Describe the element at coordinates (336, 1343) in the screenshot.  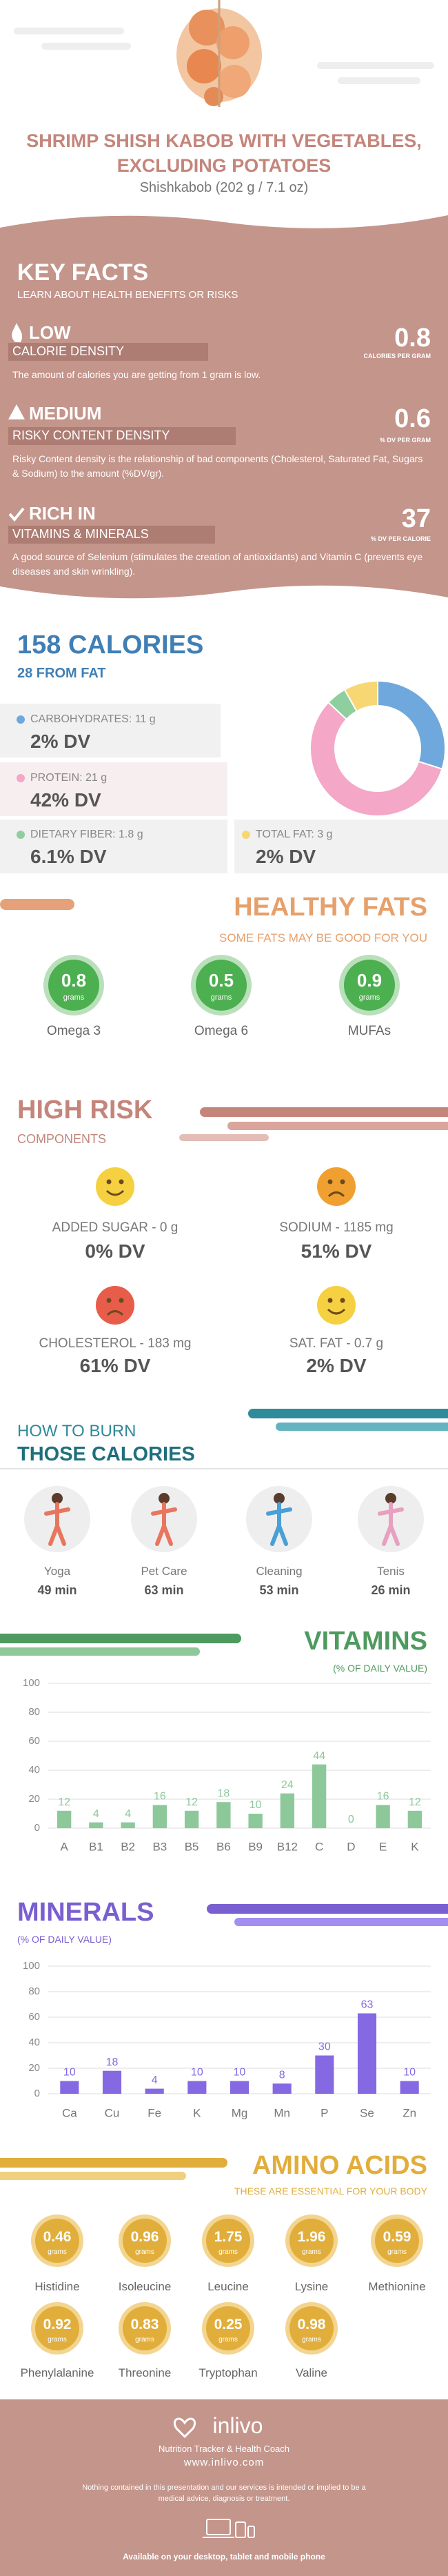
I see `risk-label: SAT. FAT - 0.7 g` at that location.